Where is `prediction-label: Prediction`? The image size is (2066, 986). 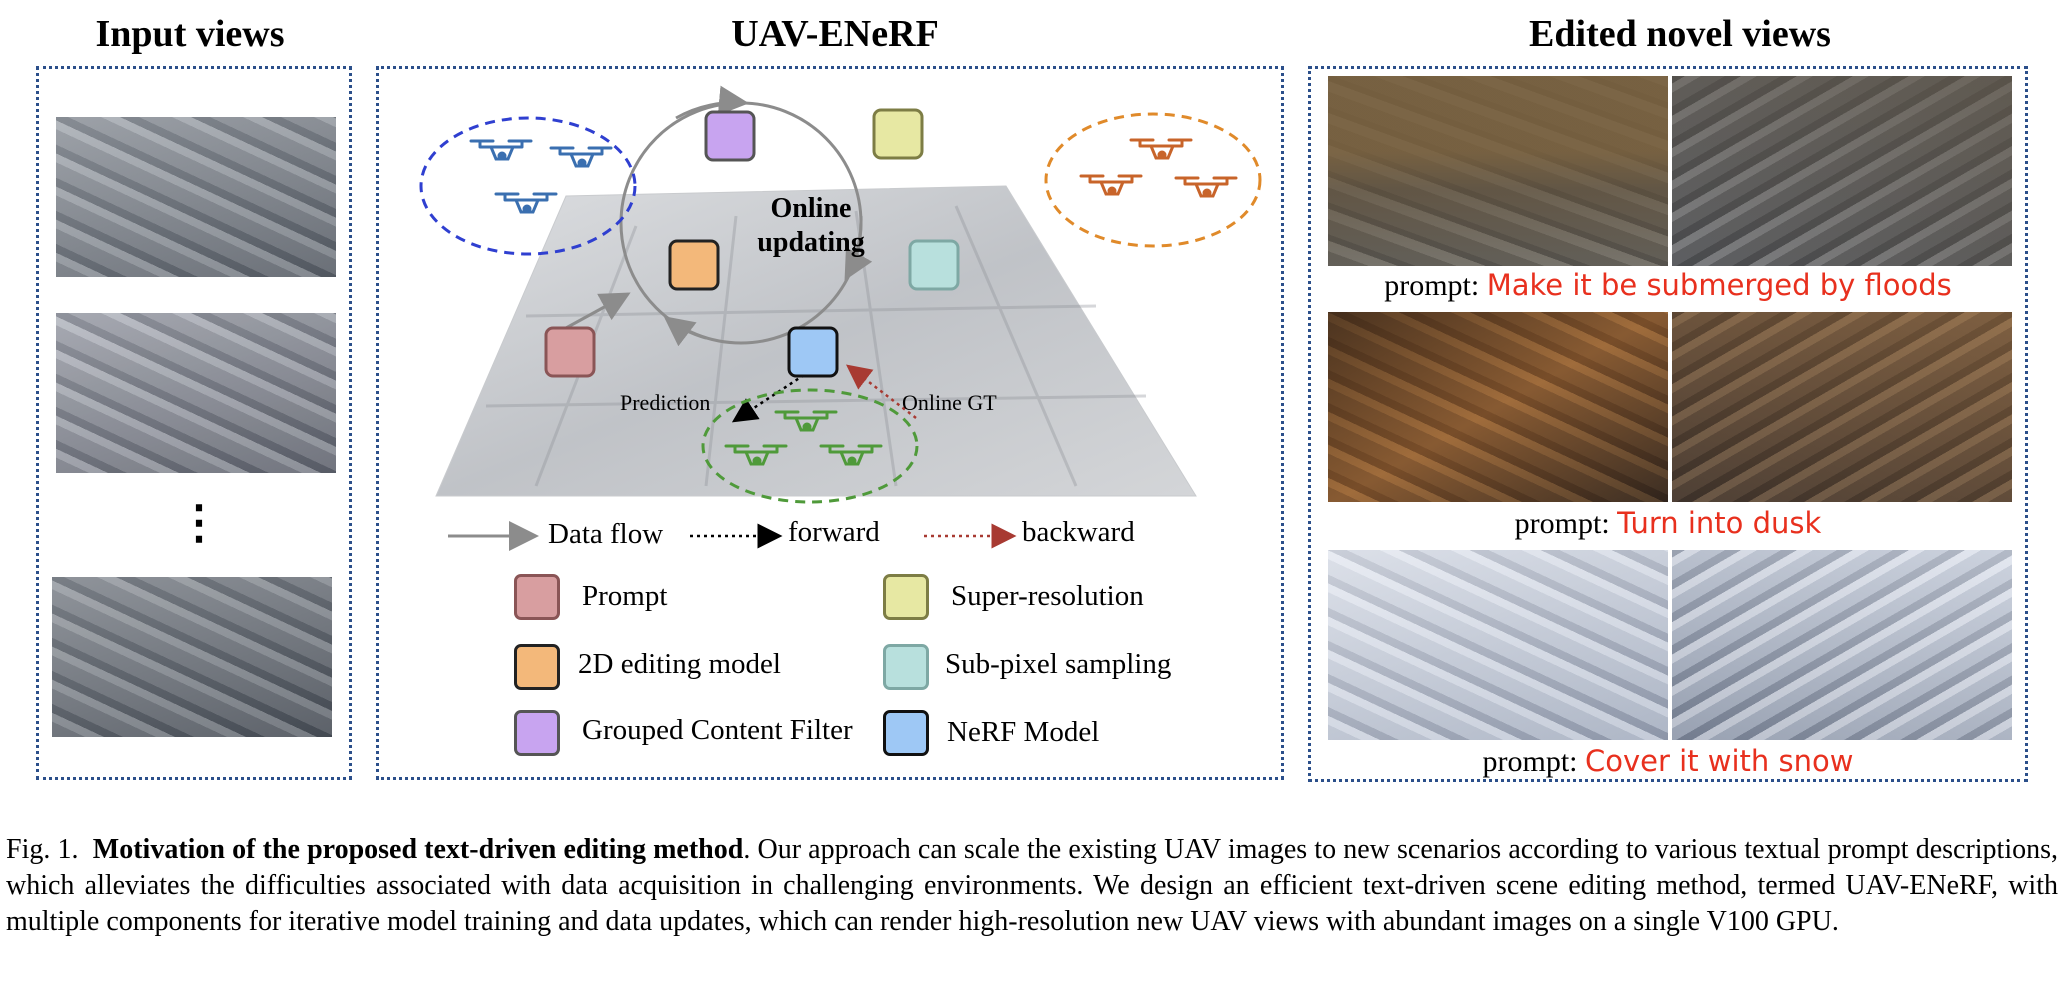
prediction-label: Prediction is located at coordinates (665, 402).